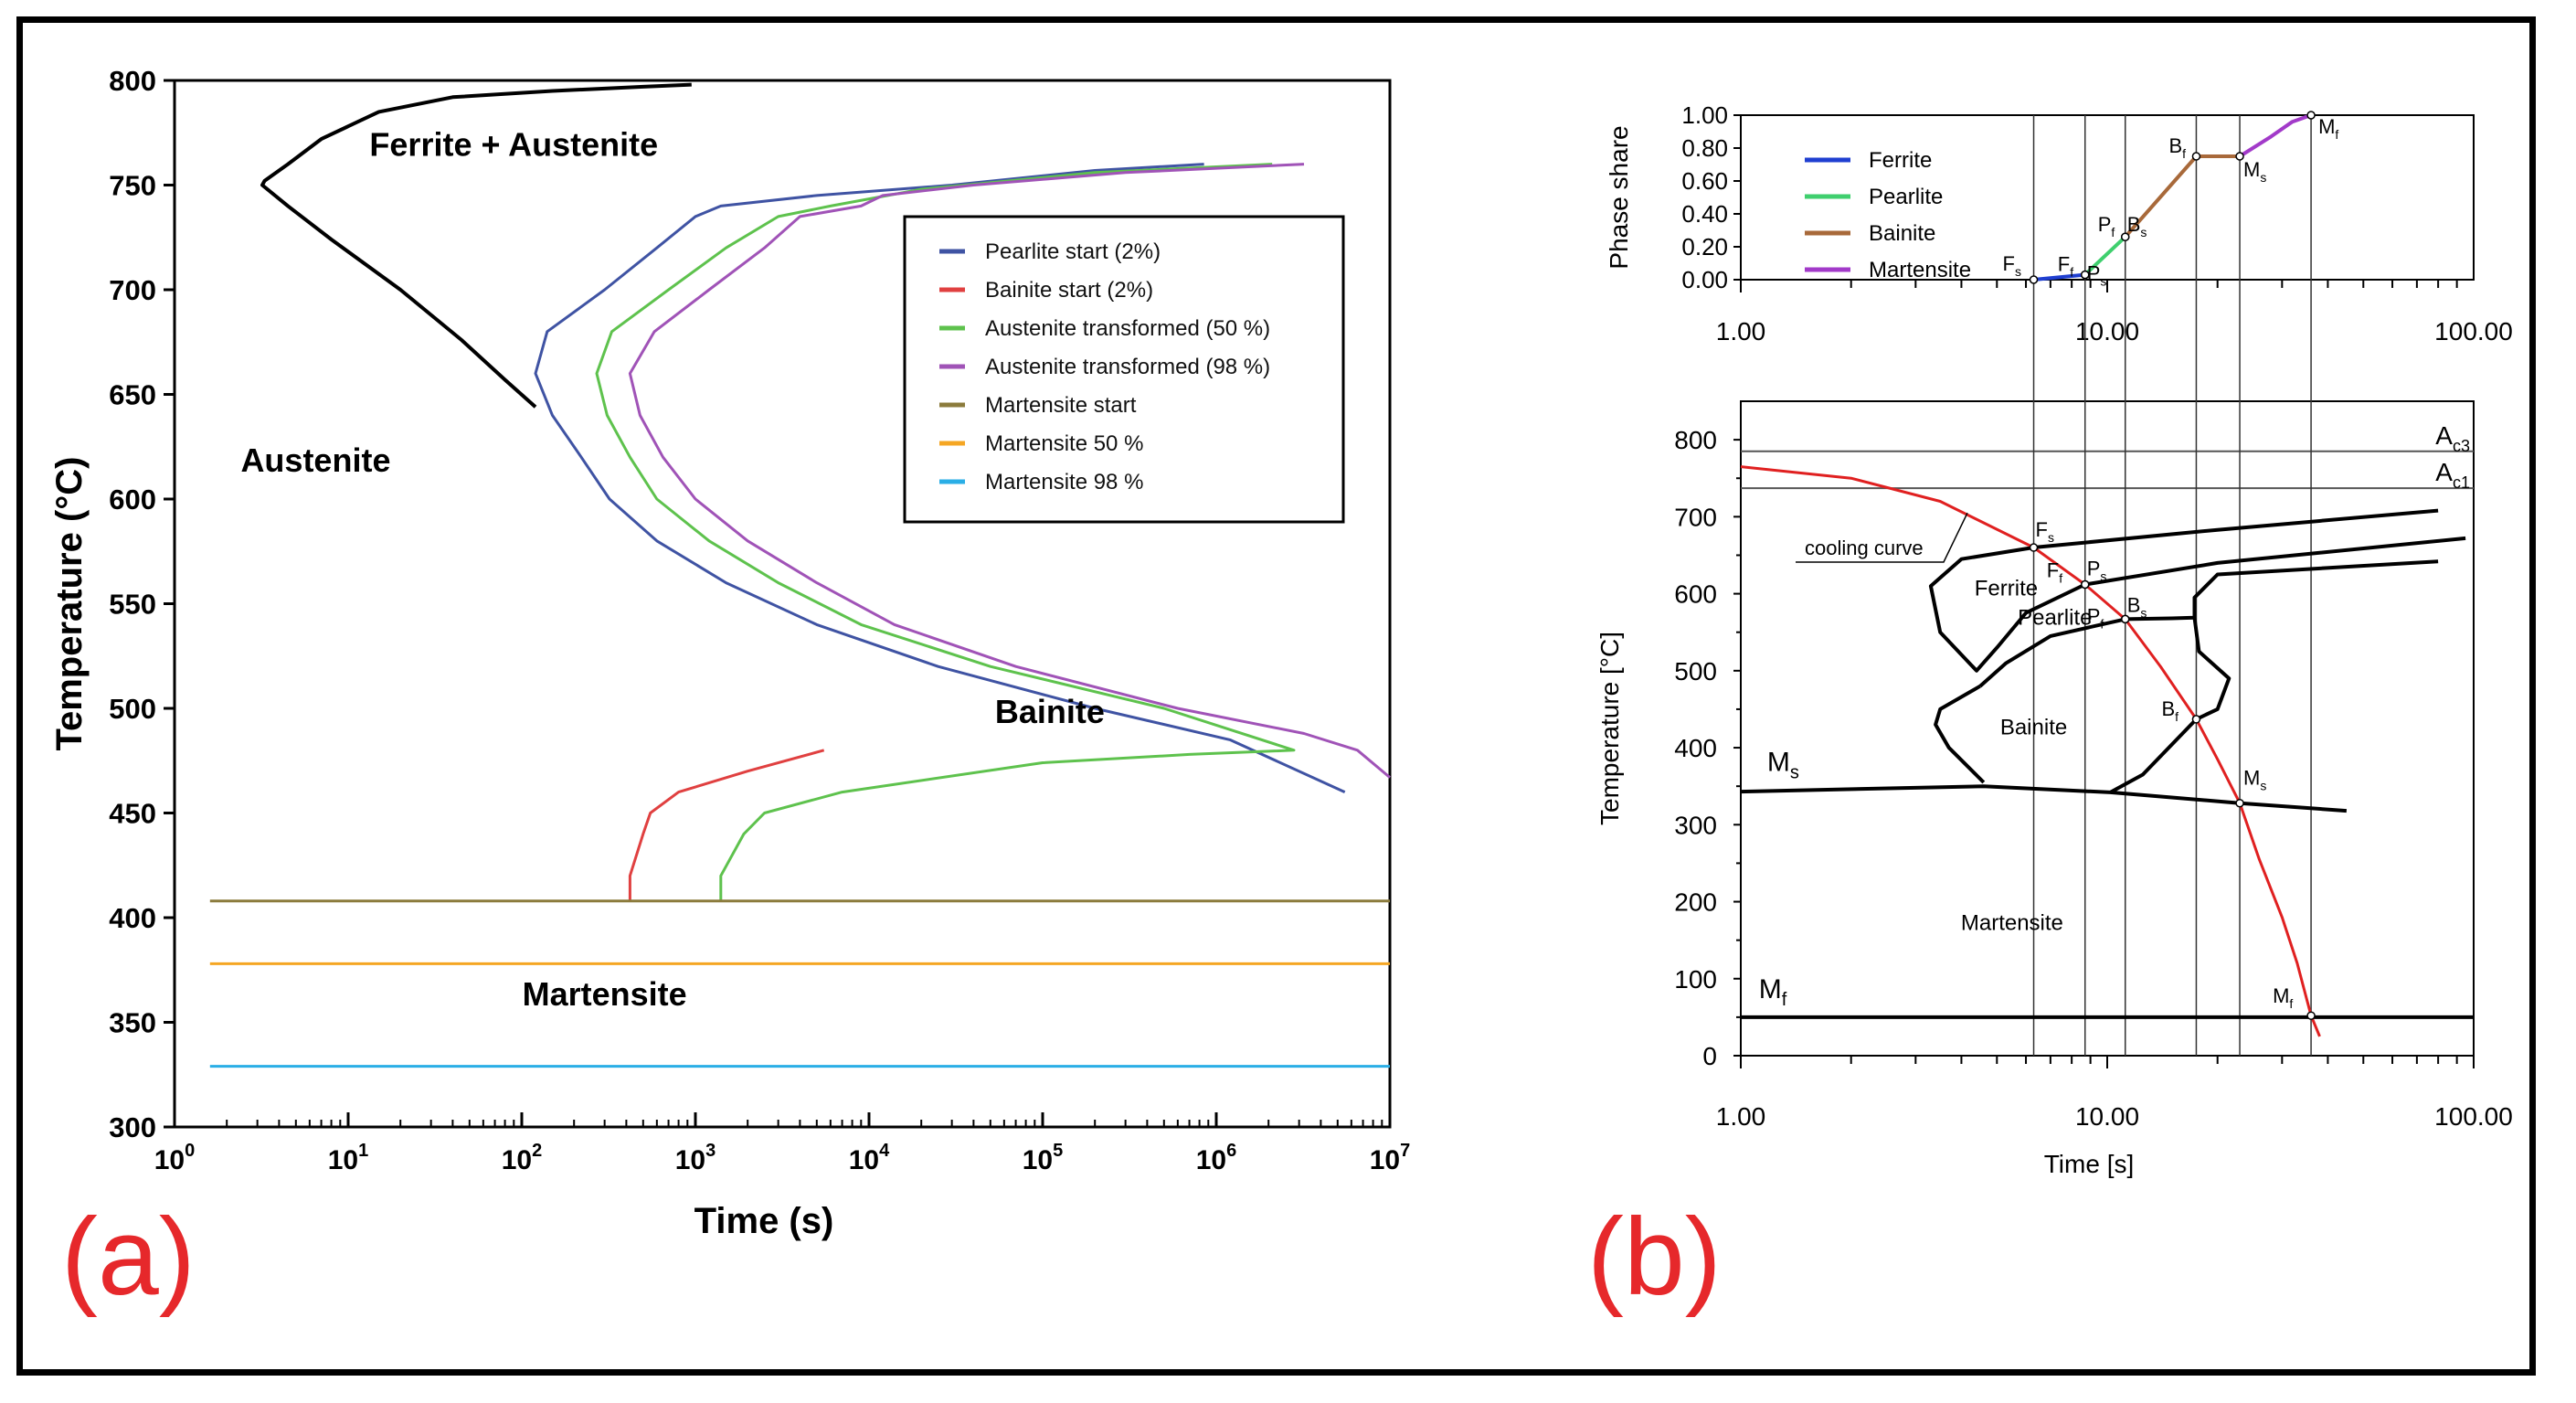  I want to click on bottom-y-tick-label: 800, so click(1695, 440).